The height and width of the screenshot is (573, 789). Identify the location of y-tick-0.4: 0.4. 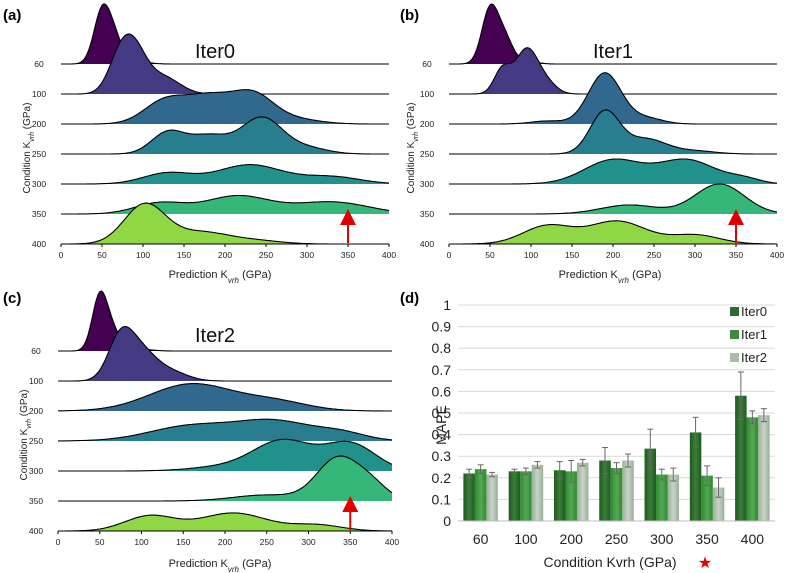
(442, 435).